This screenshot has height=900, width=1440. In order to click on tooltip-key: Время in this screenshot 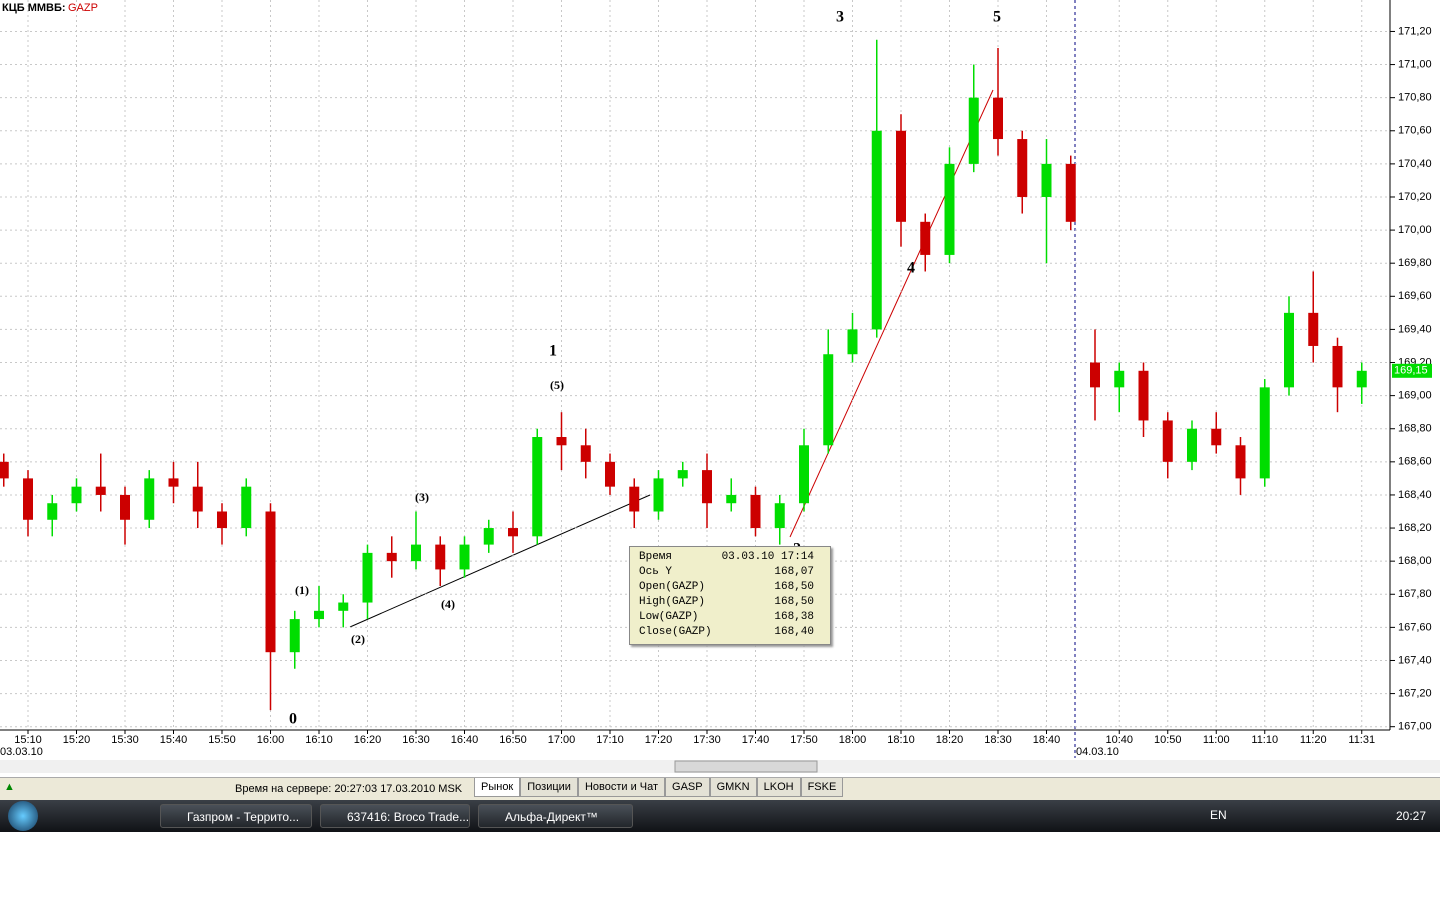, I will do `click(656, 557)`.